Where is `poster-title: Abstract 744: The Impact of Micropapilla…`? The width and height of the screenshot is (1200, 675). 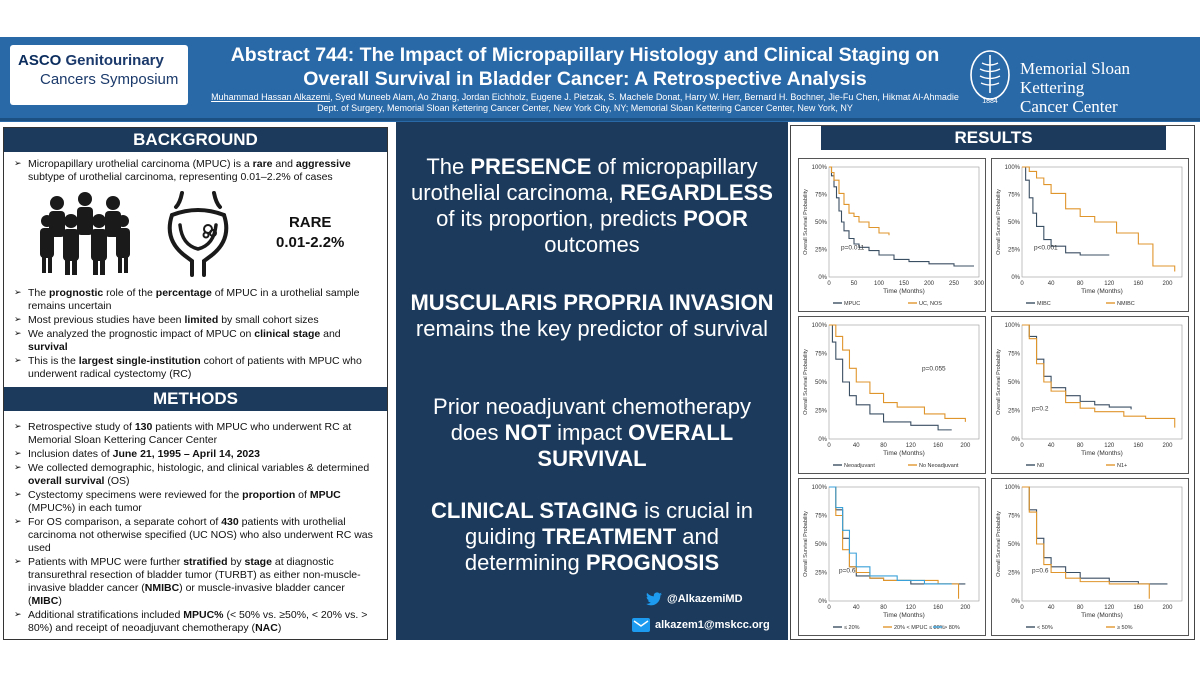
poster-title: Abstract 744: The Impact of Micropapilla… is located at coordinates (585, 67).